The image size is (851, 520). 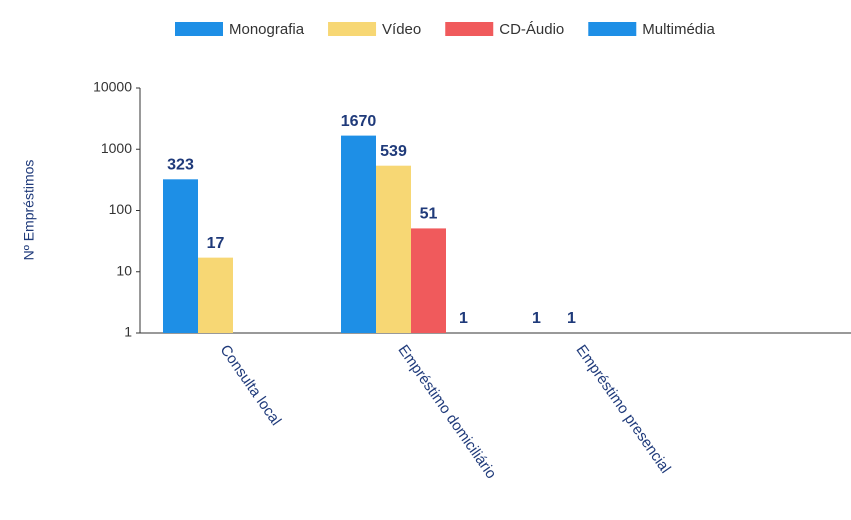 I want to click on legend-label: CD-Áudio, so click(x=531, y=29).